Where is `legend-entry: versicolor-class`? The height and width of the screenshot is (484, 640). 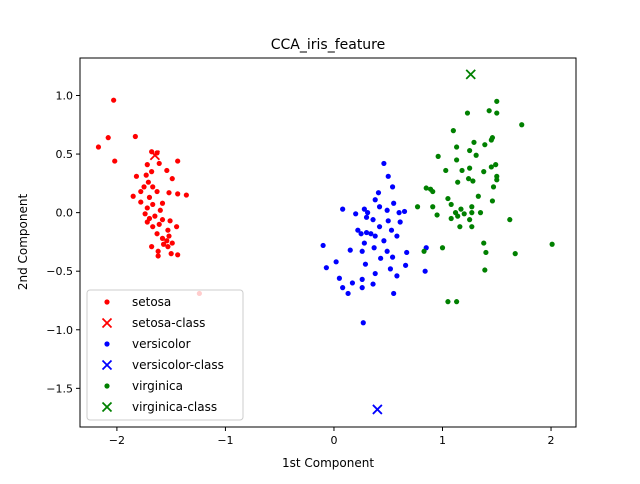
legend-entry: versicolor-class is located at coordinates (178, 365).